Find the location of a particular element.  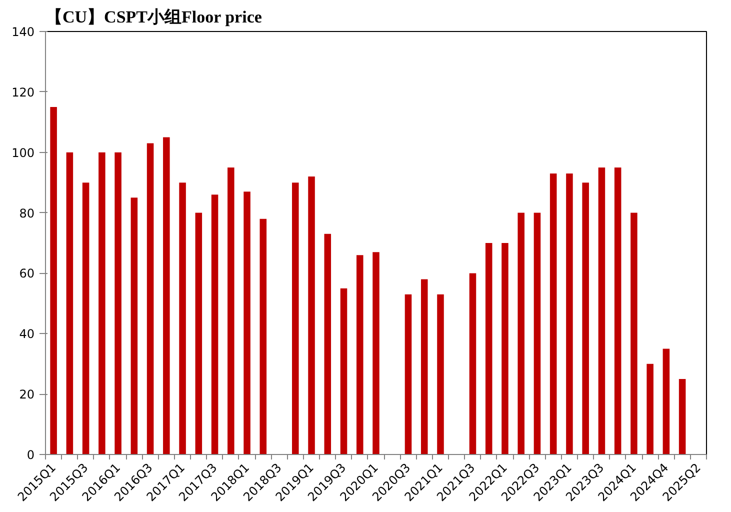

y-tick-label: 80 is located at coordinates (27, 213).